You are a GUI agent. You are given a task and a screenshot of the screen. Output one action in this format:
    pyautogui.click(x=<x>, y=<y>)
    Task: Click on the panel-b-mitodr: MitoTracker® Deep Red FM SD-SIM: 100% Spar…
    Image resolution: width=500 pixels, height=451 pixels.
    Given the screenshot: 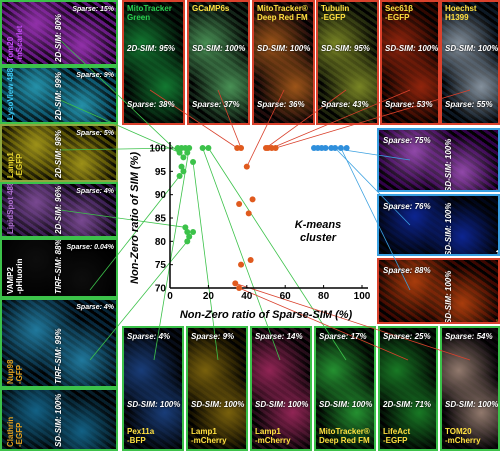 What is the action you would take?
    pyautogui.click(x=345, y=388)
    